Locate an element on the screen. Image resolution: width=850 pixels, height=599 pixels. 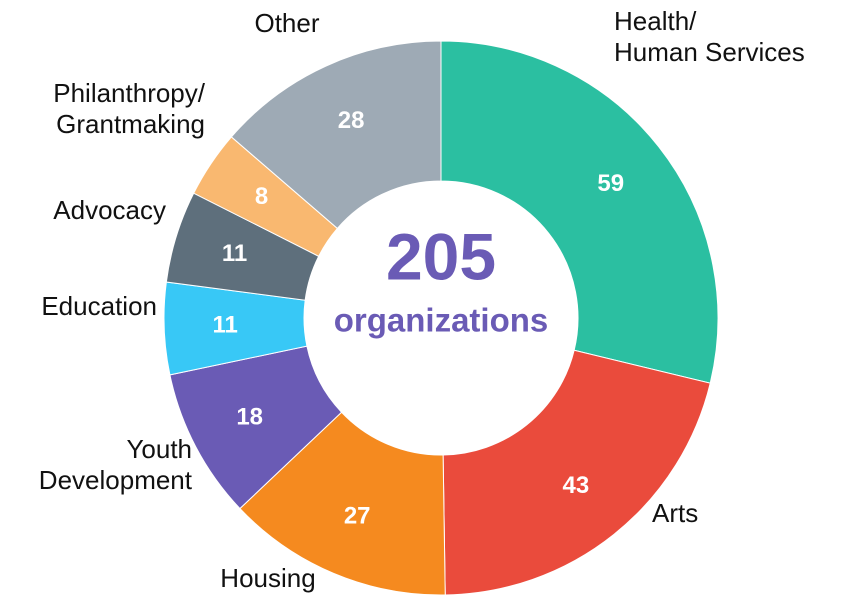
value-label: 18 is located at coordinates (249, 417).